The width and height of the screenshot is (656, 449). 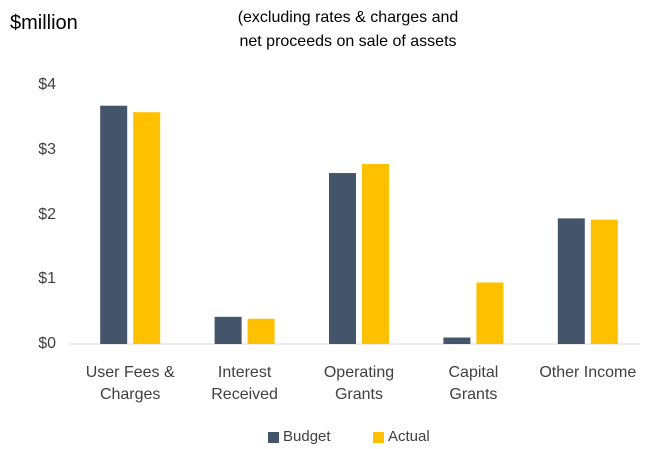 I want to click on legend-label: Budget, so click(x=307, y=436).